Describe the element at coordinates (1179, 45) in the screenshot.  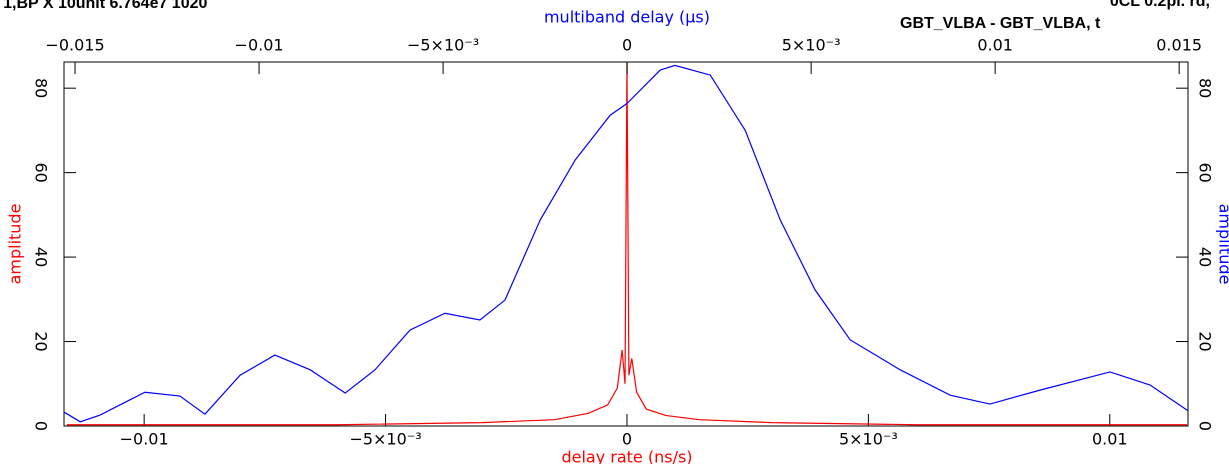
I see `x-tick-label: 0.015` at that location.